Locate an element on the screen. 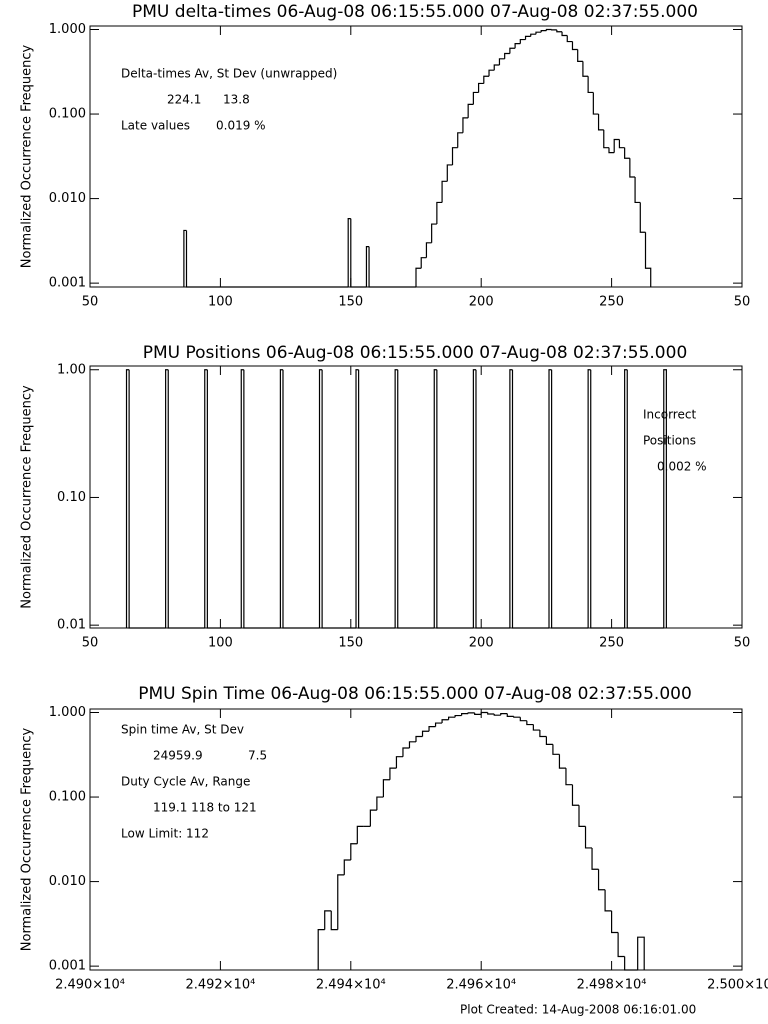  y-tick-label: 0.100 is located at coordinates (67, 797).